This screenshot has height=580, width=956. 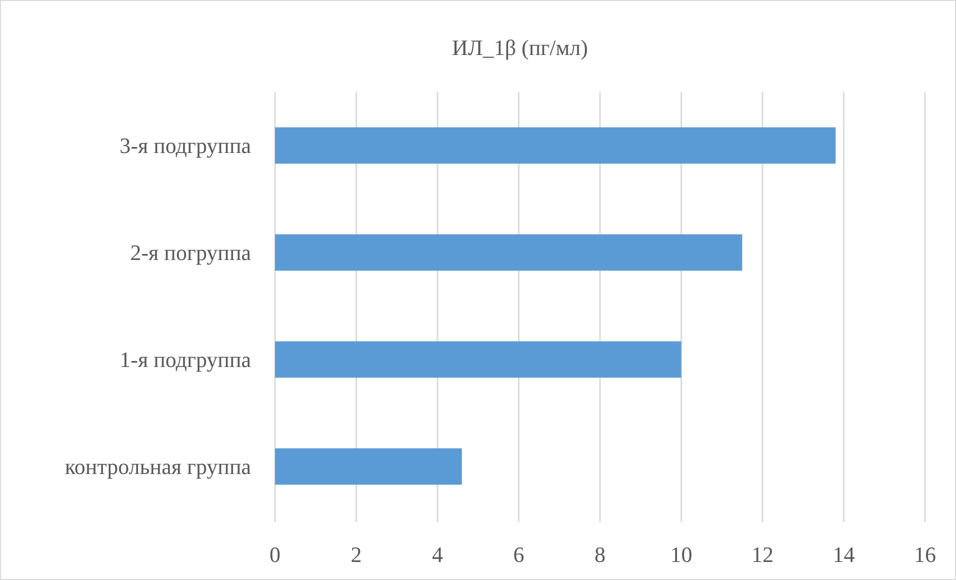 I want to click on x-tick-label: 10, so click(x=681, y=554).